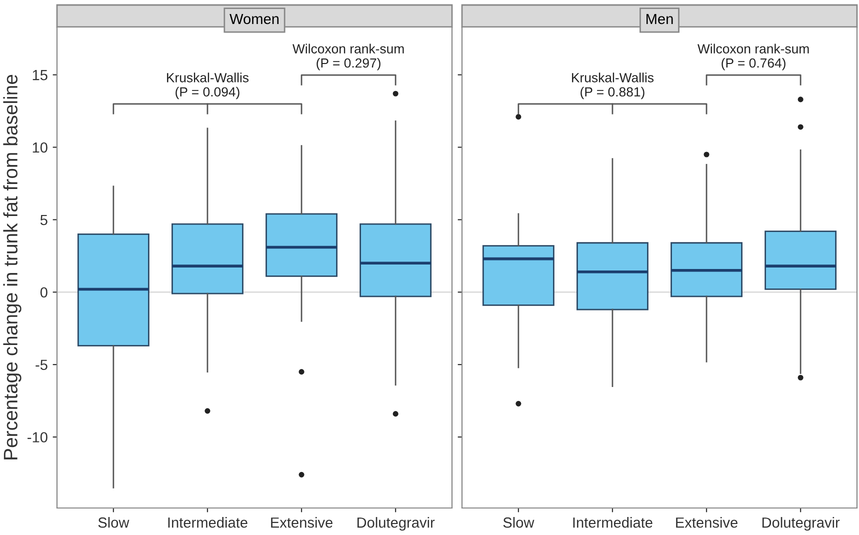 The height and width of the screenshot is (535, 859). I want to click on chart-title: Men, so click(659, 19).